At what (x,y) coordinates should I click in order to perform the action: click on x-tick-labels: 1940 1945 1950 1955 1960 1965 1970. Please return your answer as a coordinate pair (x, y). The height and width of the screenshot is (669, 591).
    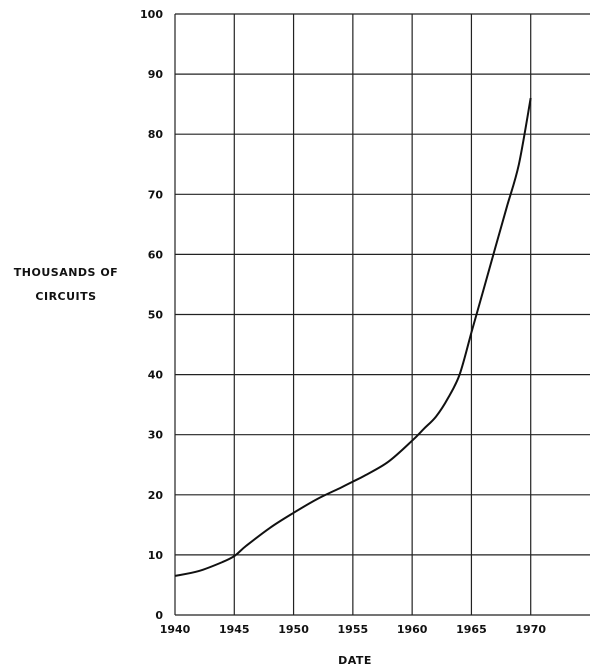
    Looking at the image, I should click on (353, 629).